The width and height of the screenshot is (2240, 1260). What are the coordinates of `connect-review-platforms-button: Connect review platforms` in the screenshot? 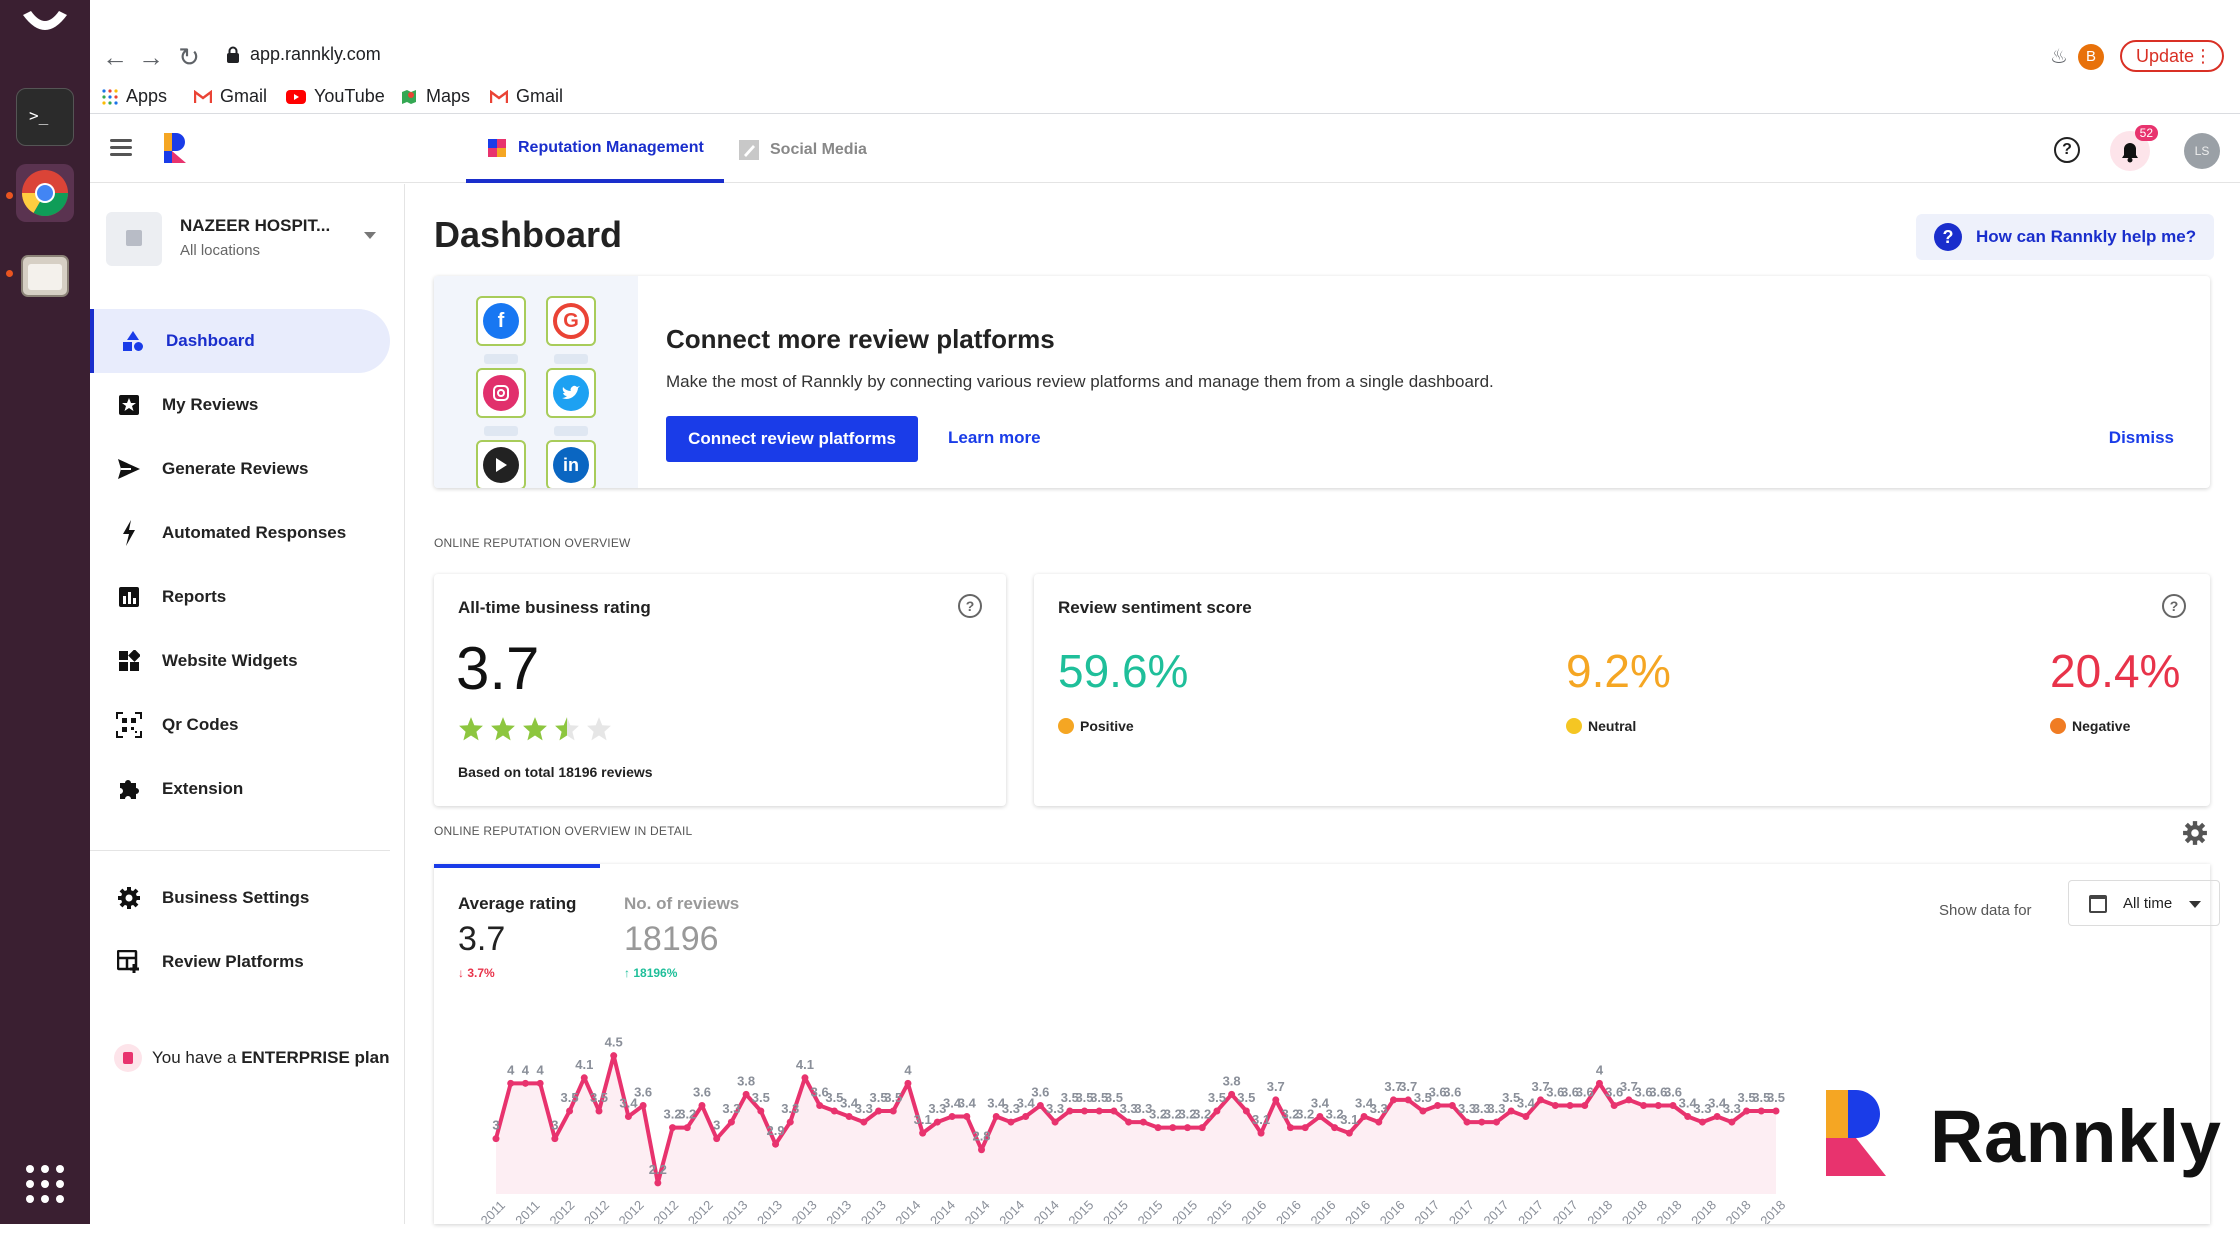 It's located at (792, 439).